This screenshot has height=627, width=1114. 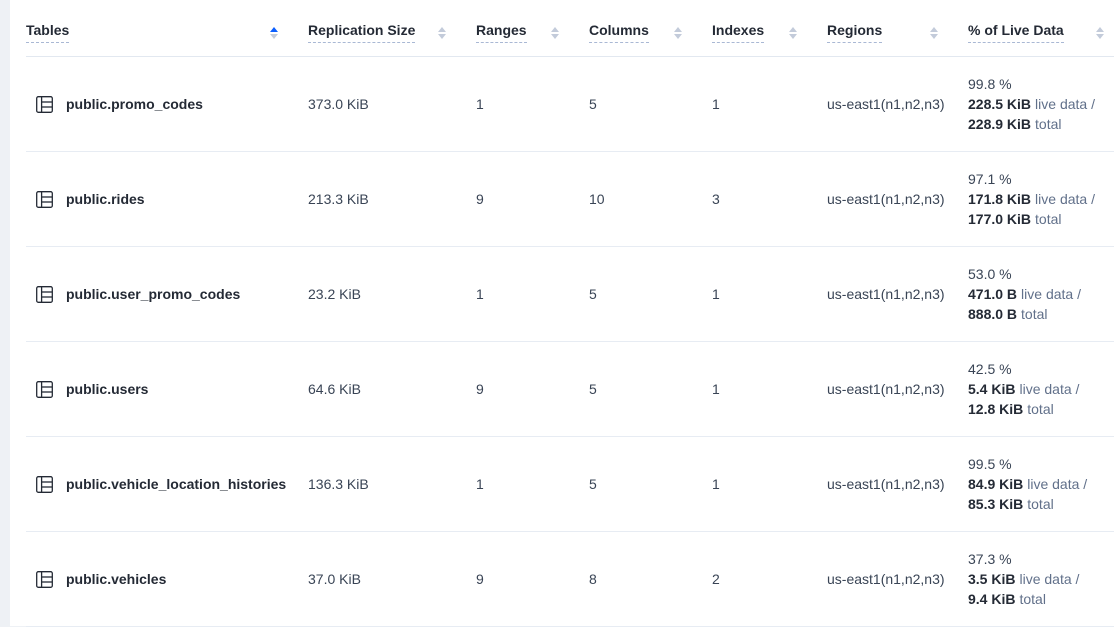 What do you see at coordinates (153, 294) in the screenshot?
I see `table-name-link: public.user_promo_codes` at bounding box center [153, 294].